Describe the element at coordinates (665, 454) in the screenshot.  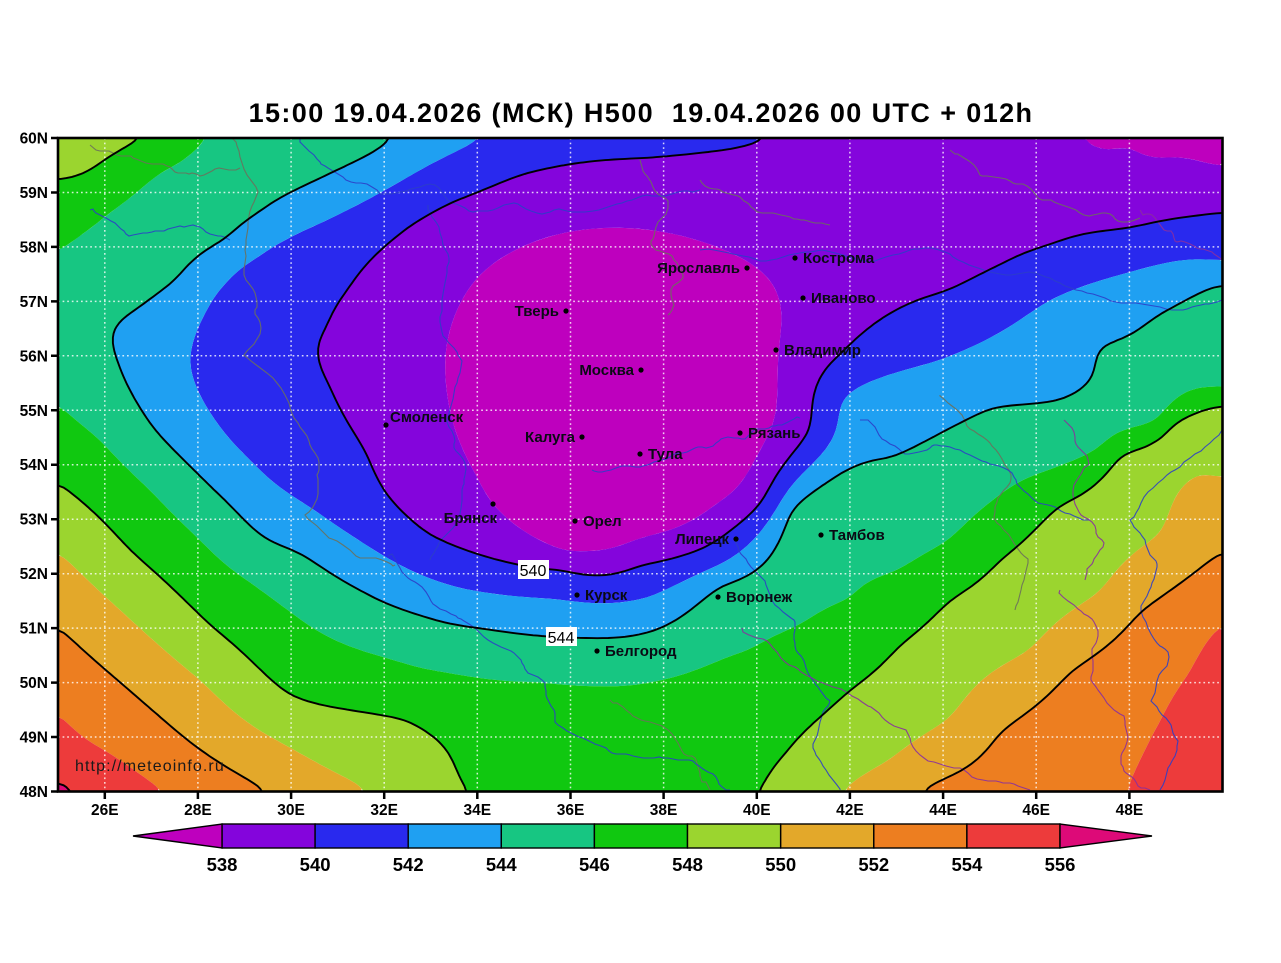
I see `svg-text: Тула` at that location.